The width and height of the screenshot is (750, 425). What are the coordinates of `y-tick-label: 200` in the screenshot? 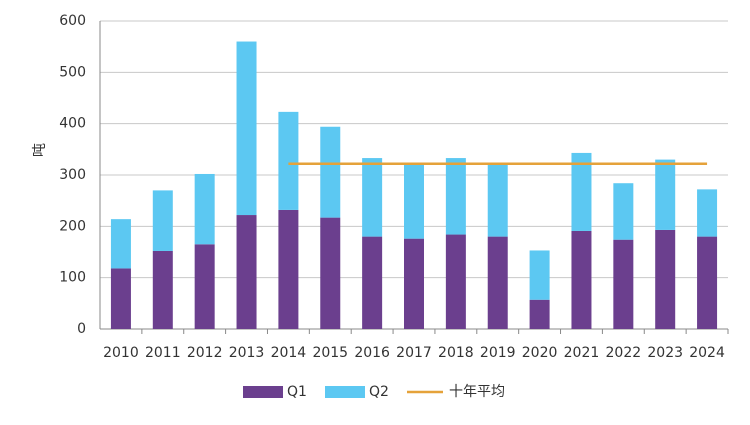 It's located at (72, 226).